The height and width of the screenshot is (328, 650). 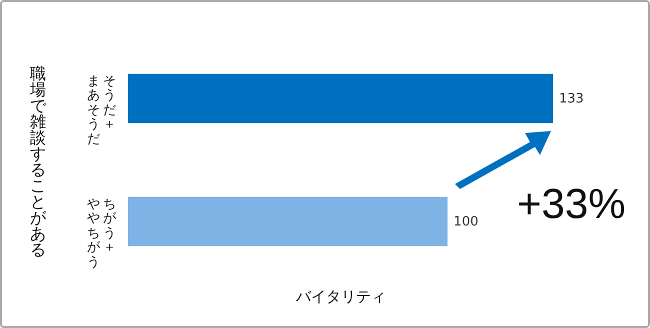 What do you see at coordinates (571, 204) in the screenshot?
I see `annotation: +33%` at bounding box center [571, 204].